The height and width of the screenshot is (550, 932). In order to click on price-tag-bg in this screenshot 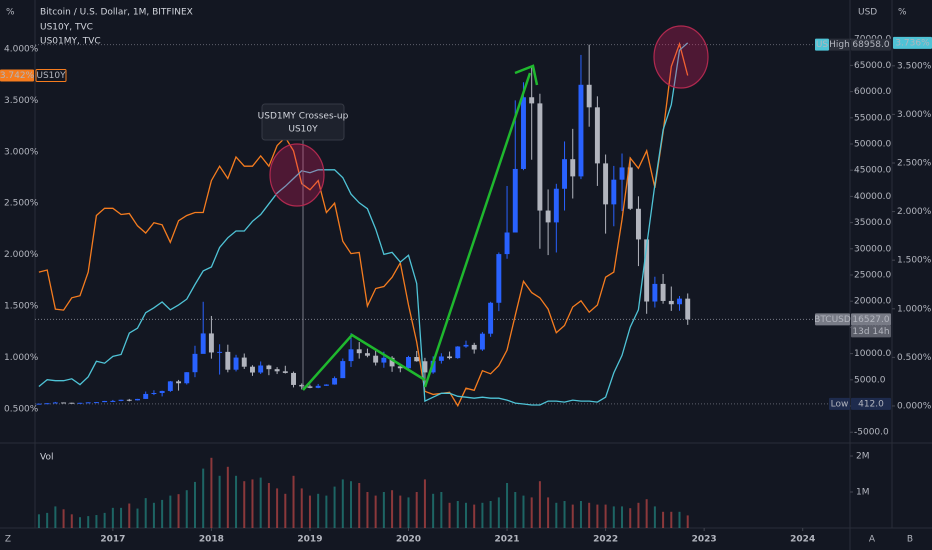, I will do `click(832, 319)`.